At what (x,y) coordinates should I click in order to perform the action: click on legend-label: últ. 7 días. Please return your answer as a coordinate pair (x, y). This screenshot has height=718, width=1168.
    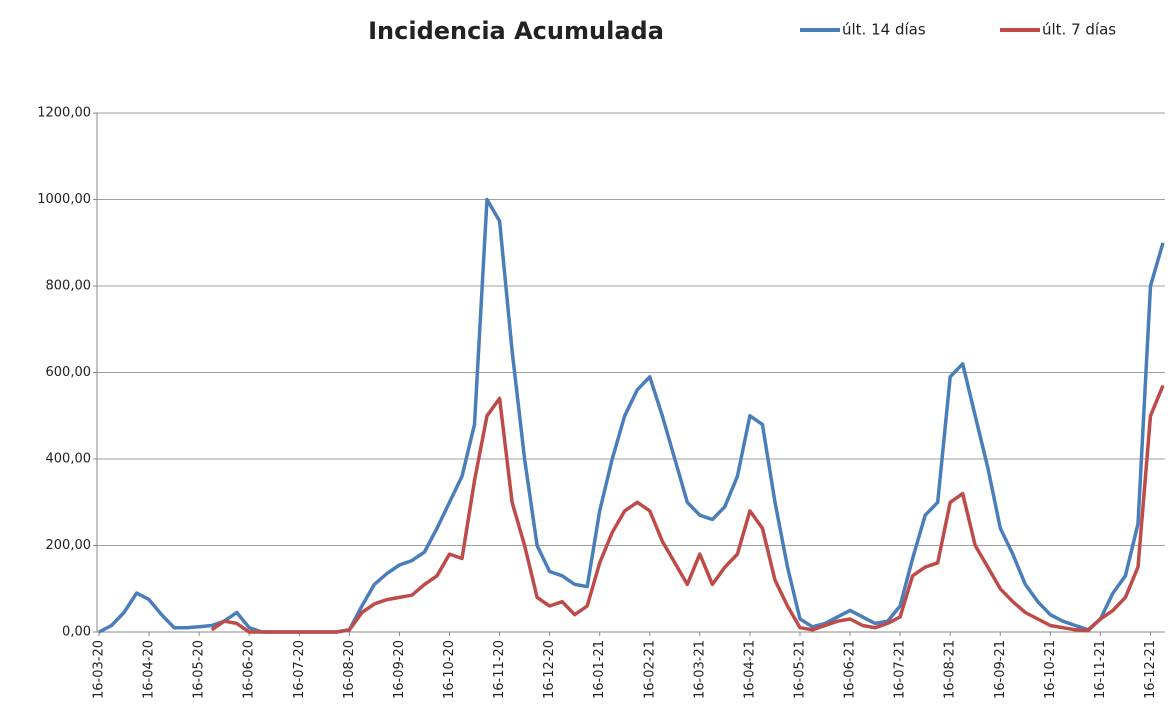
    Looking at the image, I should click on (1079, 30).